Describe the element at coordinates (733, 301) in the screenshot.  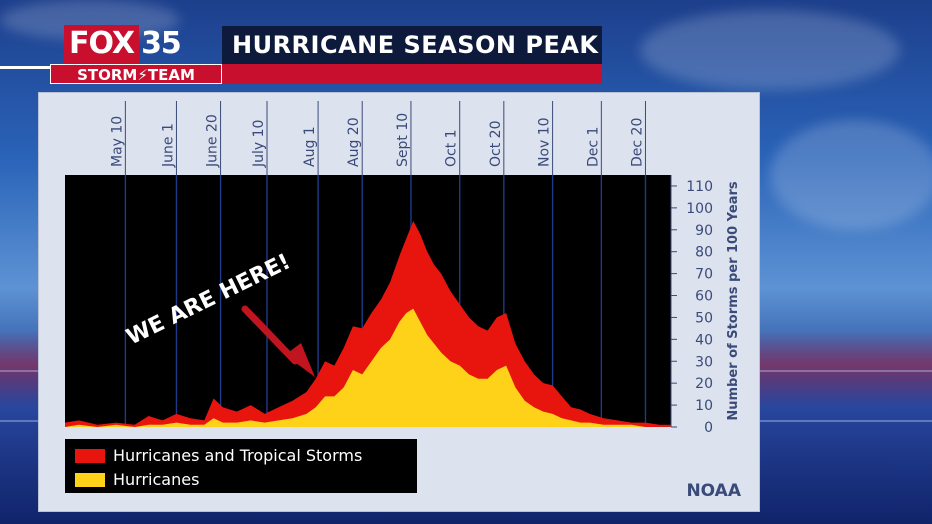
I see `y-axis-title: Number of Storms per 100 Years` at that location.